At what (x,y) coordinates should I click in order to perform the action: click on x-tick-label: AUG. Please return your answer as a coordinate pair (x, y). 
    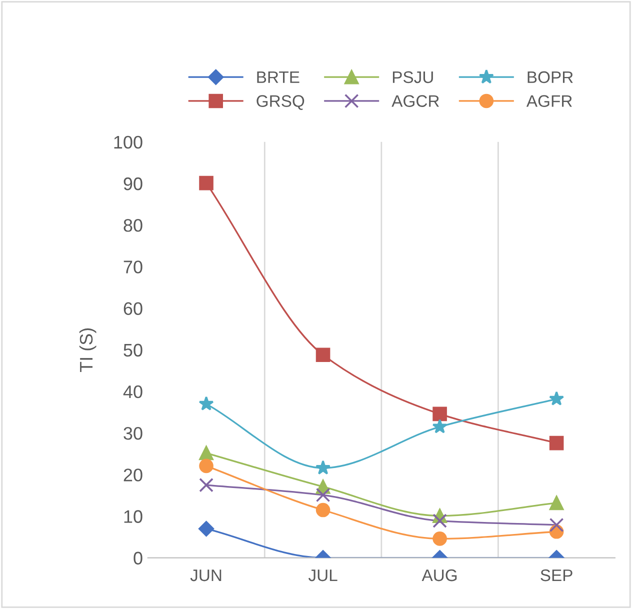
    Looking at the image, I should click on (439, 575).